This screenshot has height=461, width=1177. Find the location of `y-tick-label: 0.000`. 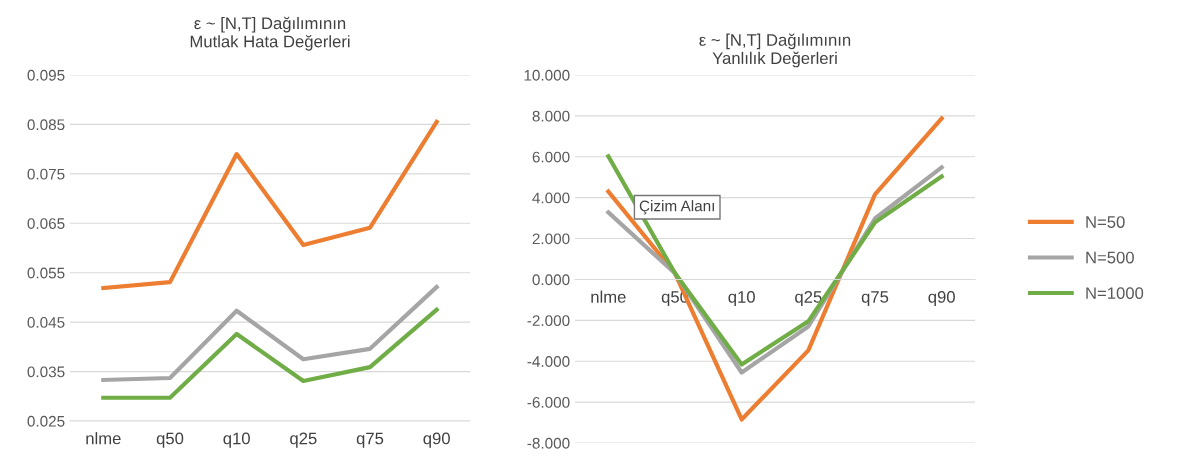

y-tick-label: 0.000 is located at coordinates (551, 280).